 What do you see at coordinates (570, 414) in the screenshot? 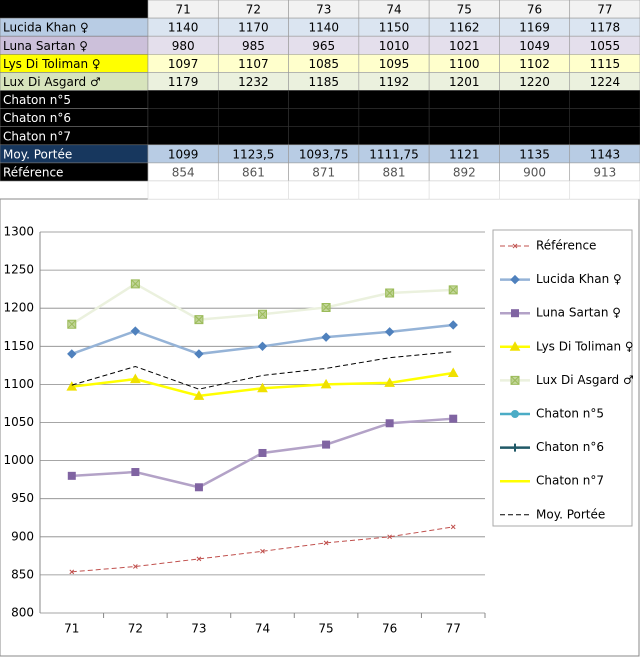
I see `legend-label: Chaton n°5` at bounding box center [570, 414].